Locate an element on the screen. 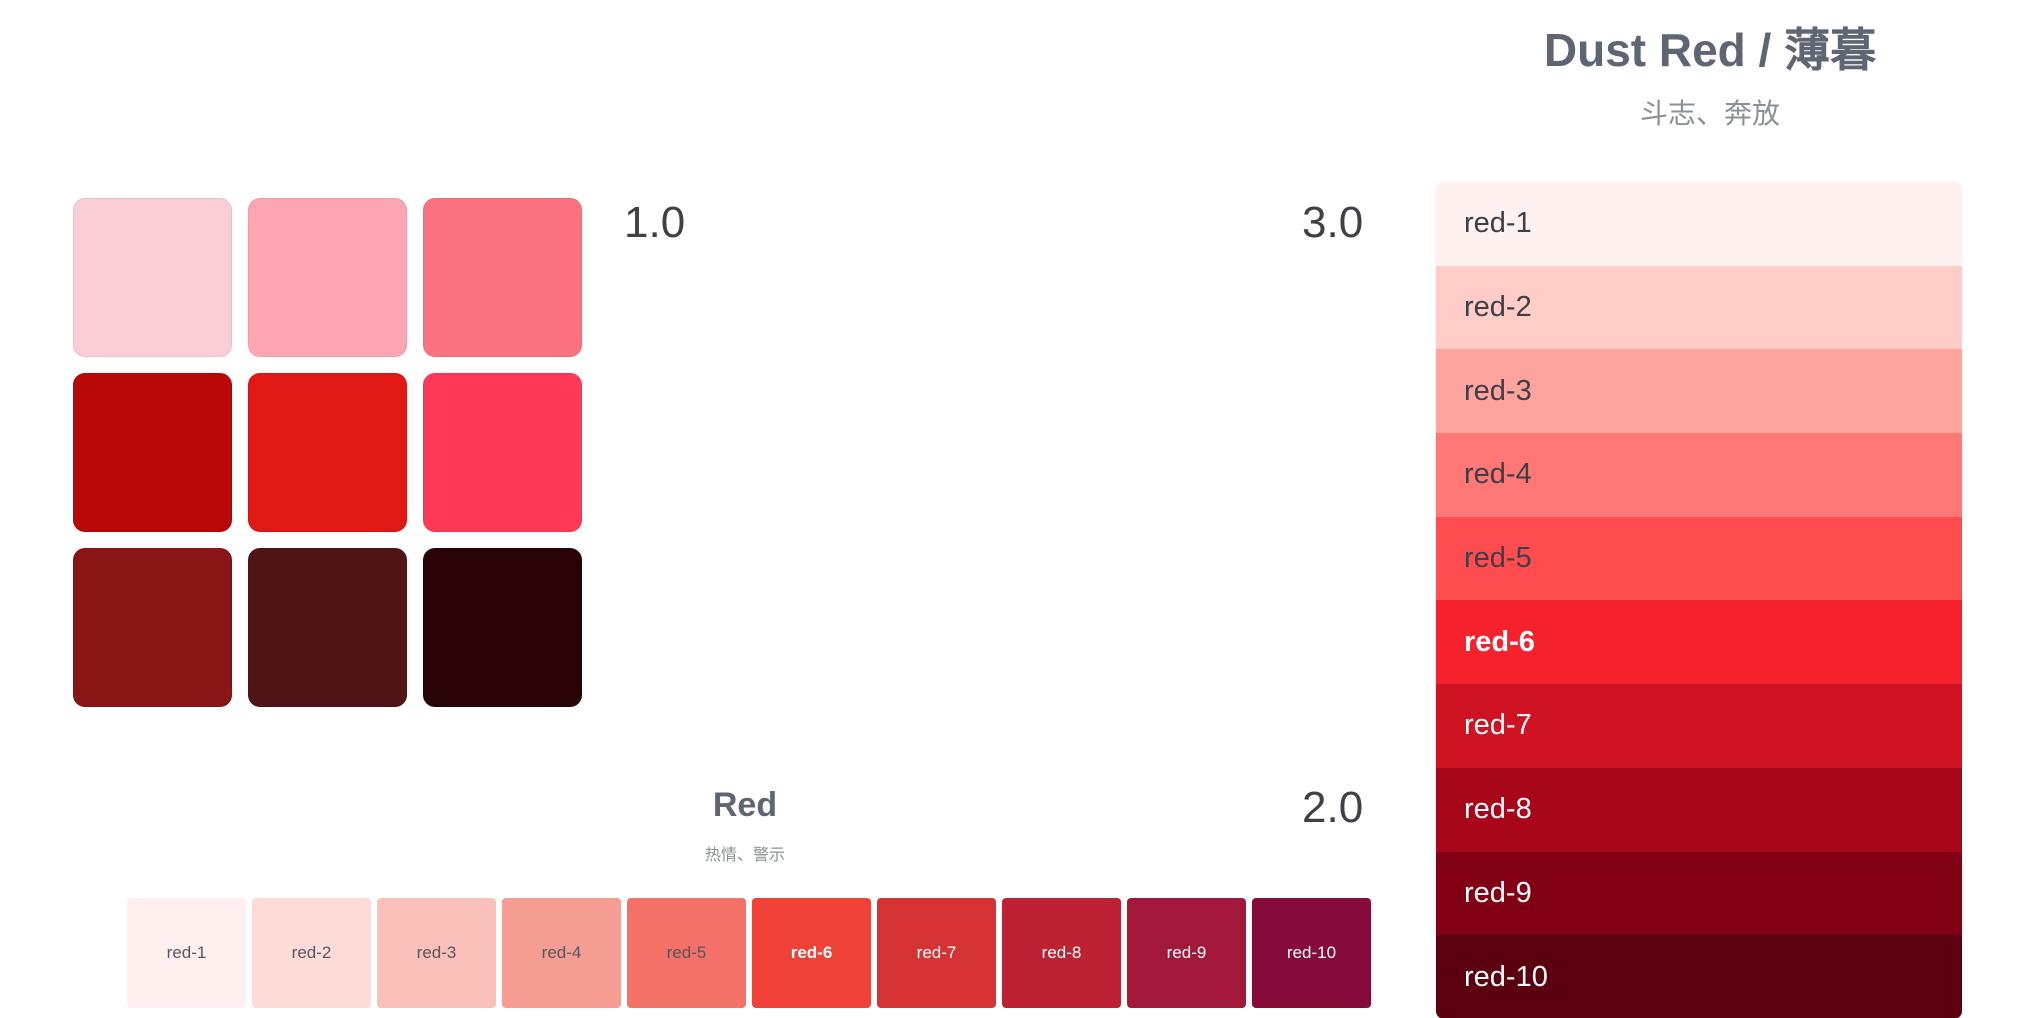 This screenshot has height=1018, width=2034. palette-row: red-1 is located at coordinates (1699, 224).